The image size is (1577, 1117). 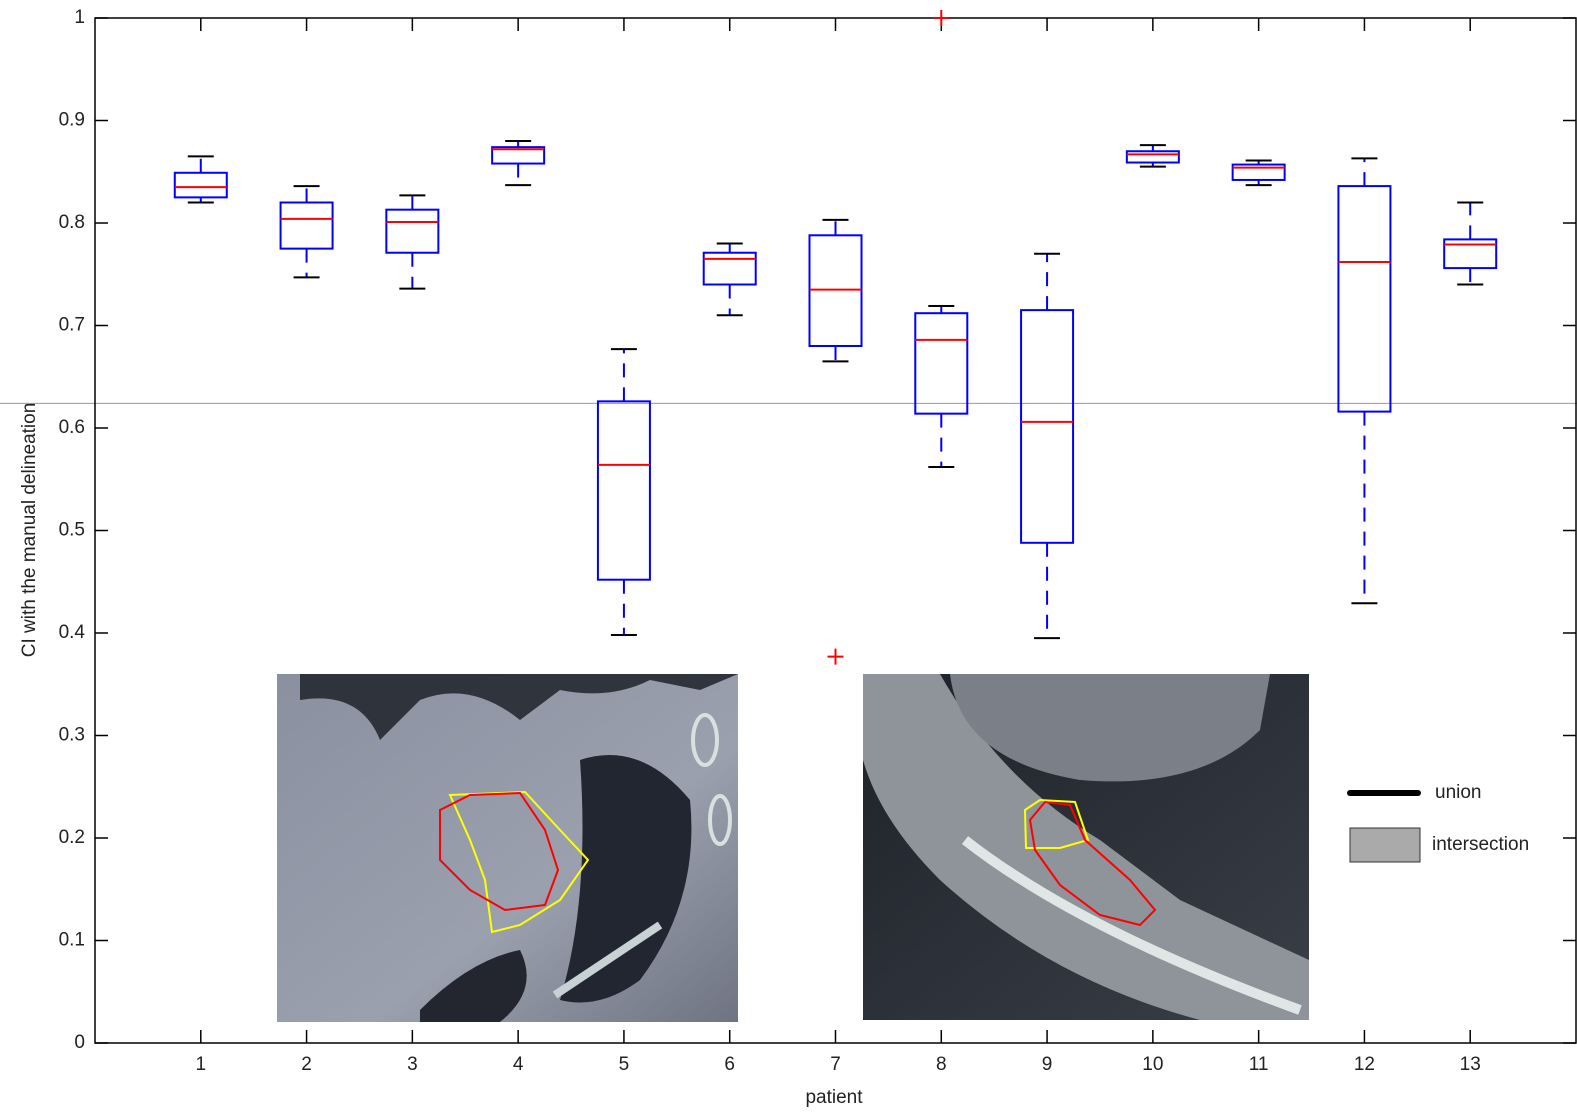 I want to click on x-tick-label: 3, so click(x=412, y=1064).